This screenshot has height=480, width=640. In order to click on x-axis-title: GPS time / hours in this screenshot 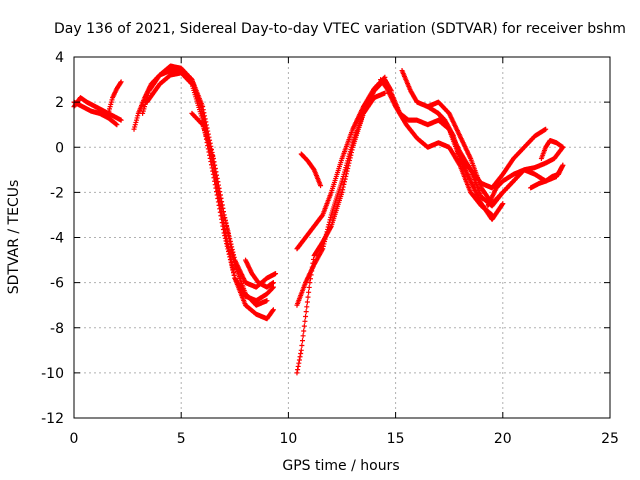, I will do `click(340, 466)`.